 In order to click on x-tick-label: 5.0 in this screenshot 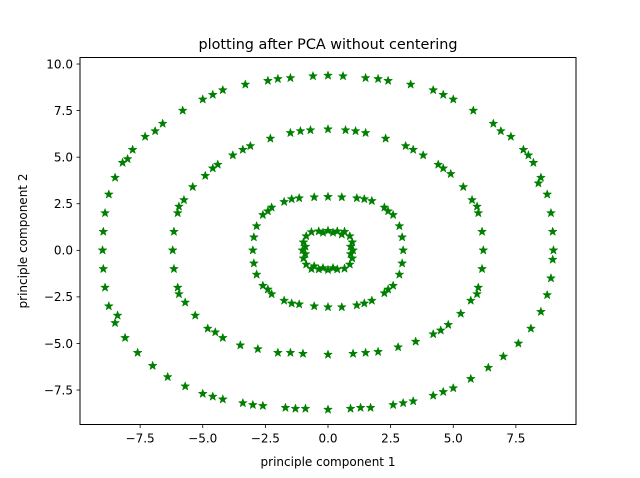, I will do `click(453, 439)`.